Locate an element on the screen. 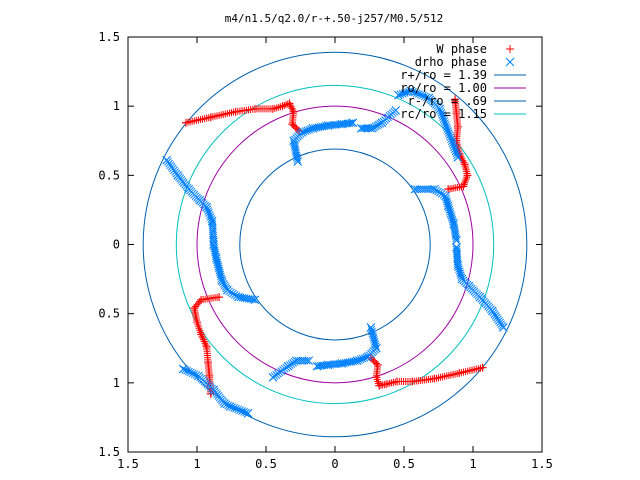 The height and width of the screenshot is (480, 640). legend-label: W phase is located at coordinates (461, 49).